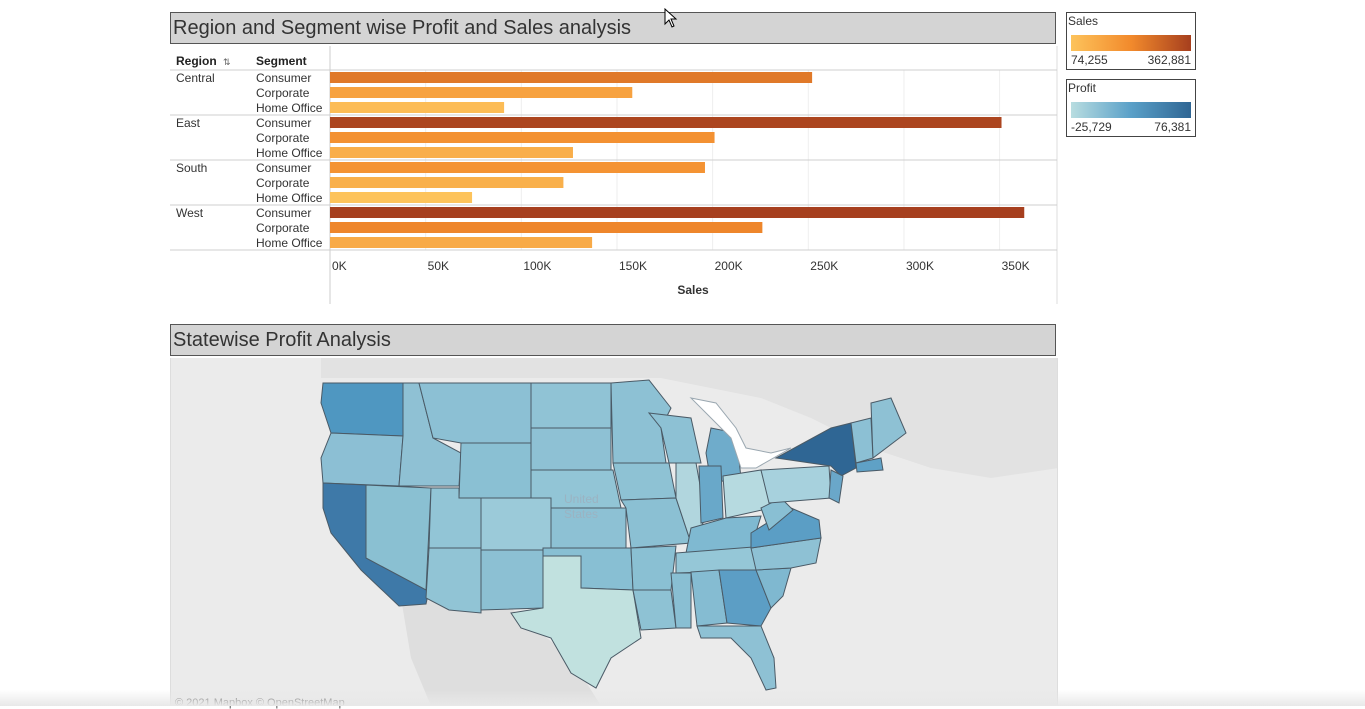  What do you see at coordinates (512, 580) in the screenshot?
I see `state-new-mexico` at bounding box center [512, 580].